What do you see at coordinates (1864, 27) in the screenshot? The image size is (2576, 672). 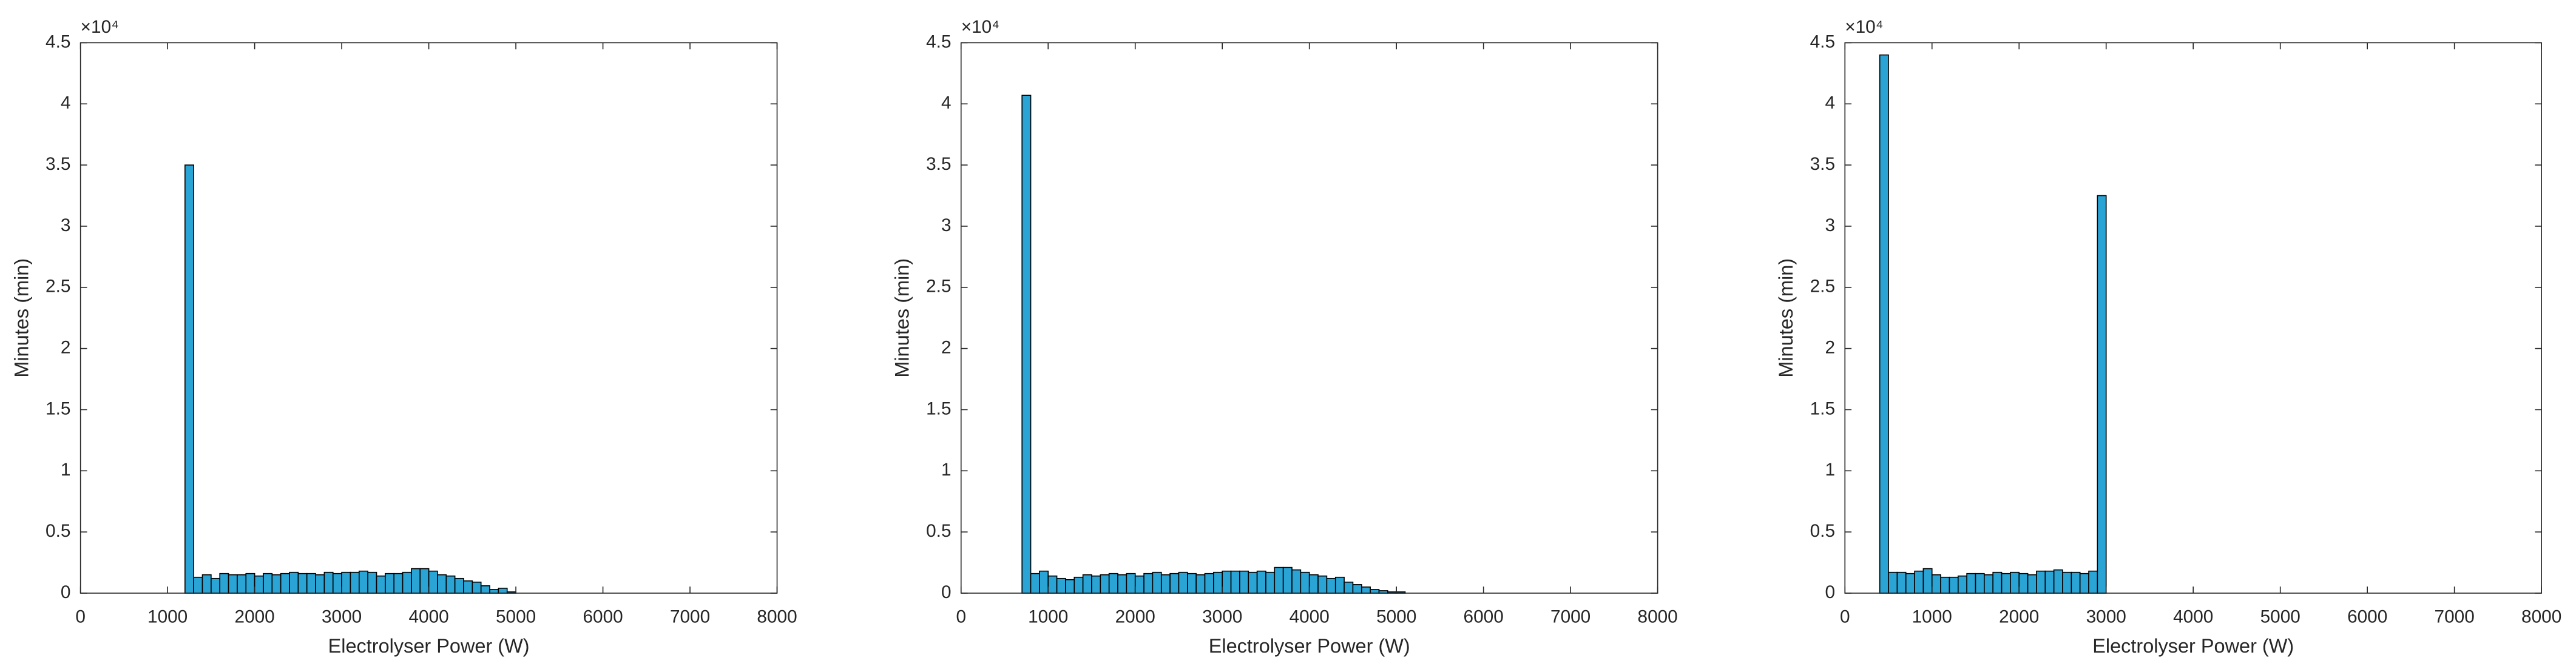 I see `y-multiplier: ×10⁴` at bounding box center [1864, 27].